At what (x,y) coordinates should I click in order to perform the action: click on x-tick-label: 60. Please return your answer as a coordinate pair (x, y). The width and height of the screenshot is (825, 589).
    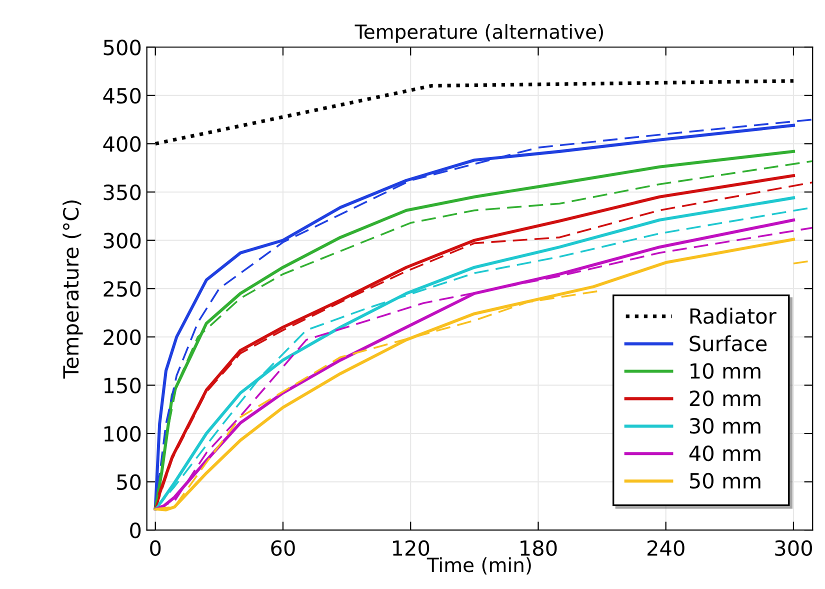
    Looking at the image, I should click on (283, 548).